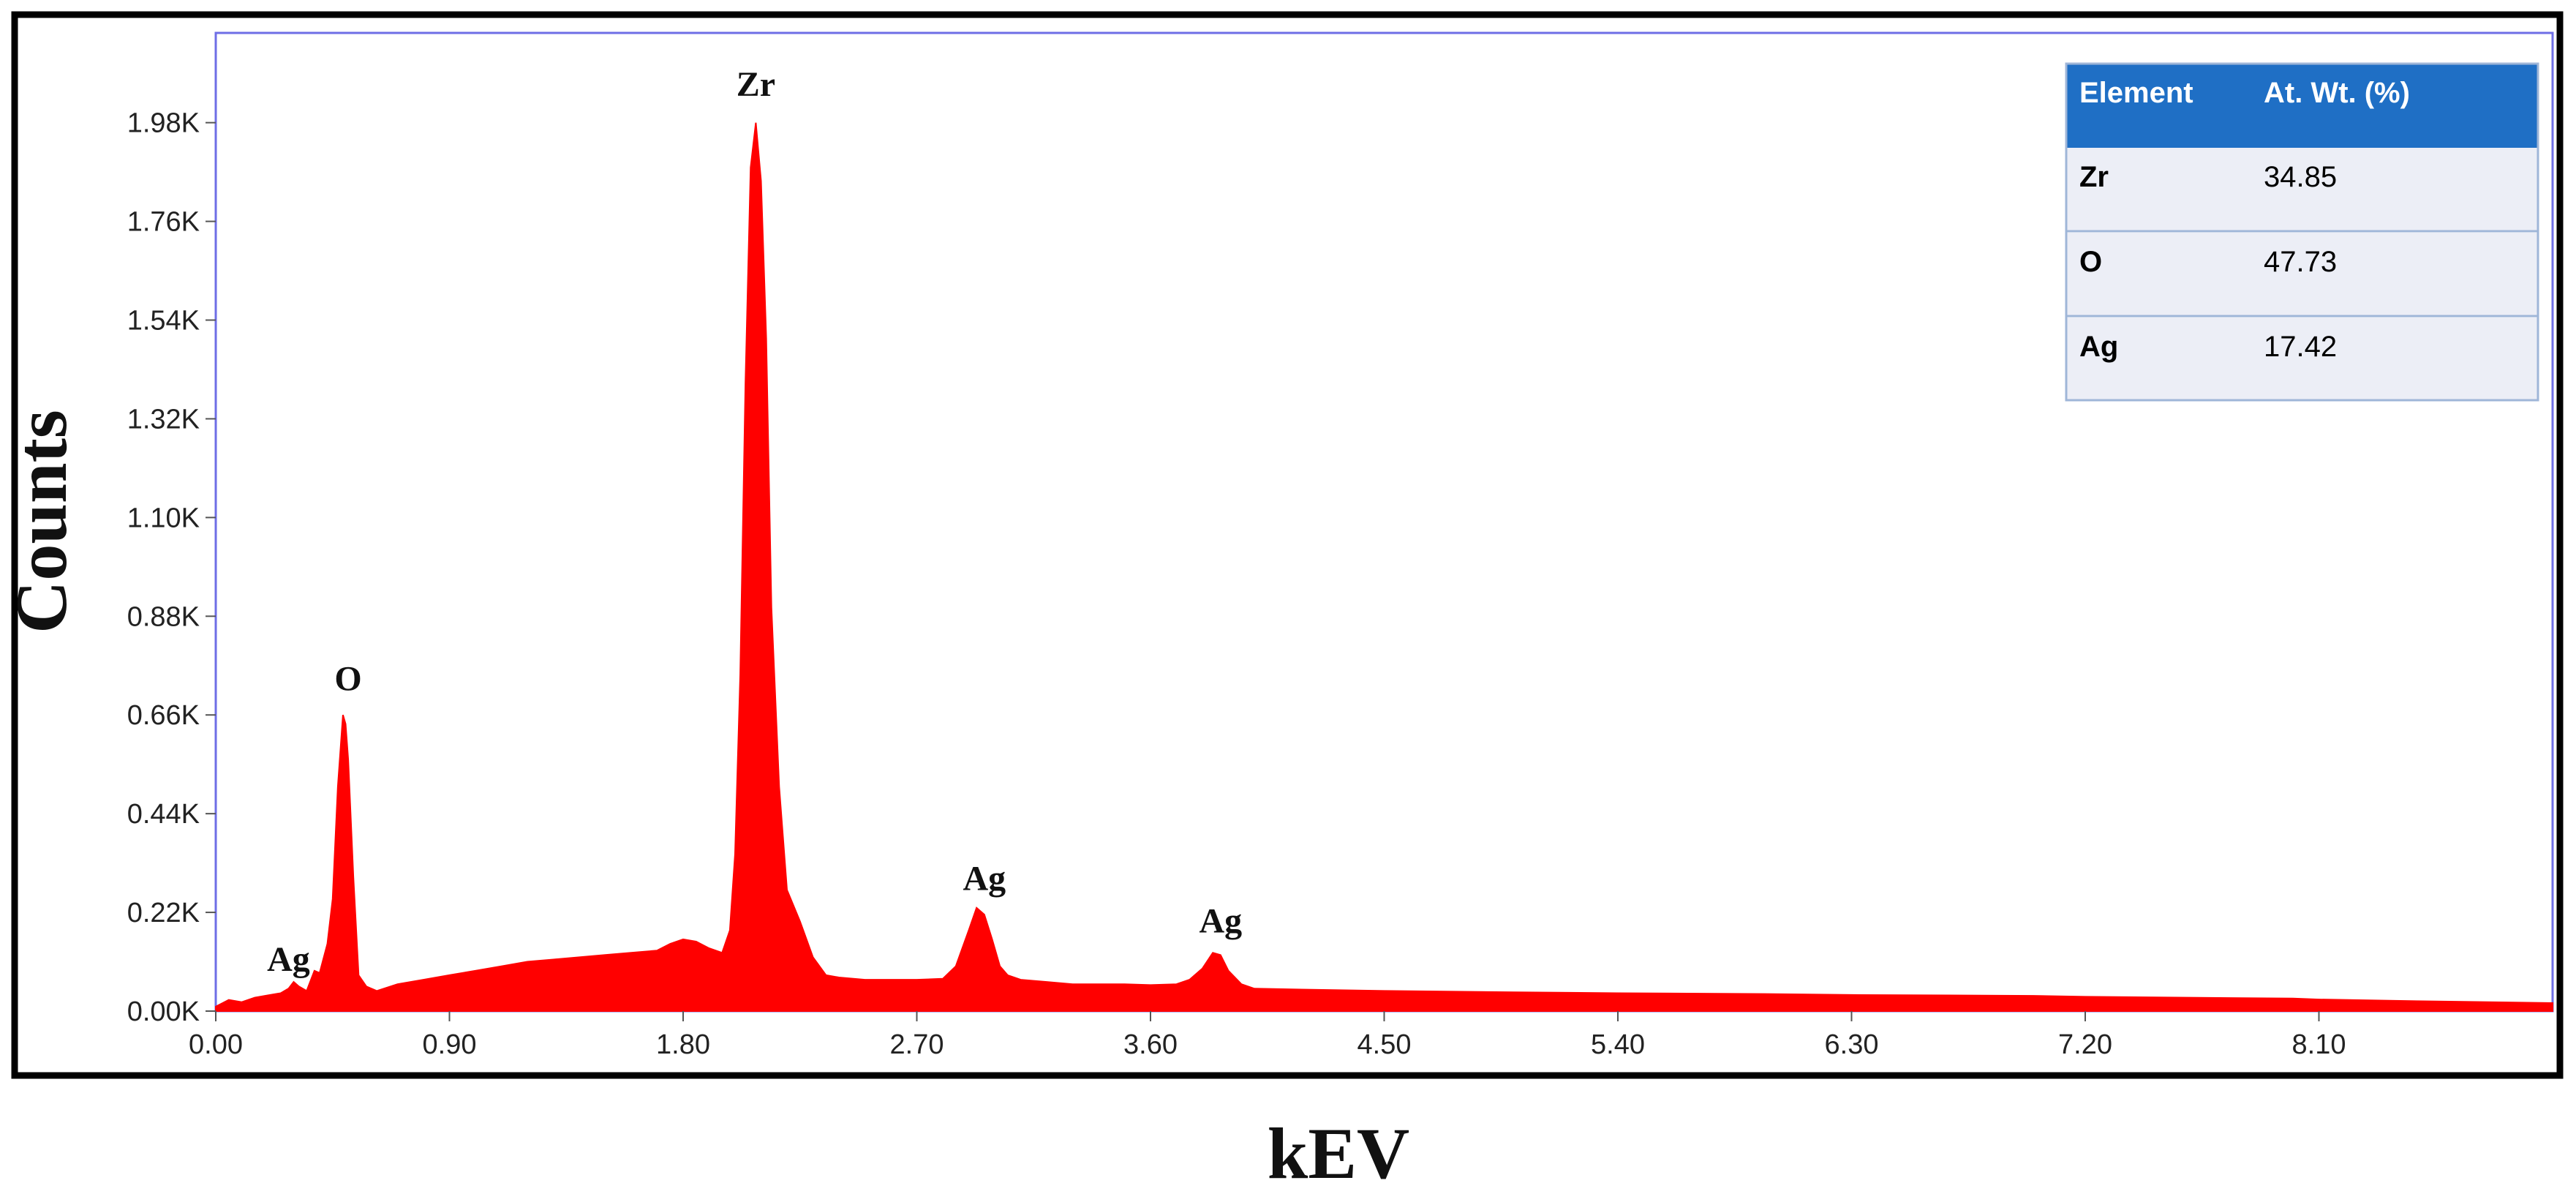 The image size is (2576, 1194). Describe the element at coordinates (2136, 93) in the screenshot. I see `table-header-element: Element` at that location.